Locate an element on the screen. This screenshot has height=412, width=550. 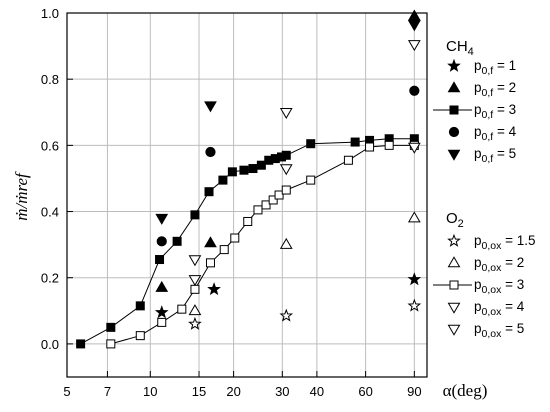
legend-label: p0,ox = 2 is located at coordinates (499, 264).